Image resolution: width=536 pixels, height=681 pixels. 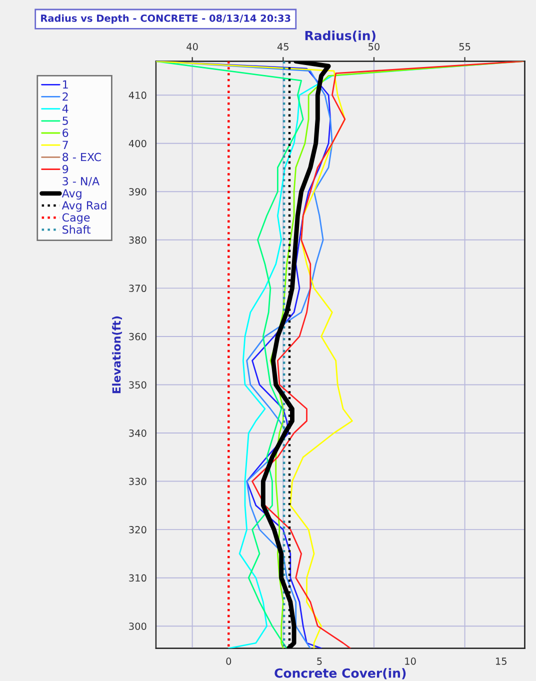 What do you see at coordinates (76, 229) in the screenshot?
I see `legend-label: Shaft` at bounding box center [76, 229].